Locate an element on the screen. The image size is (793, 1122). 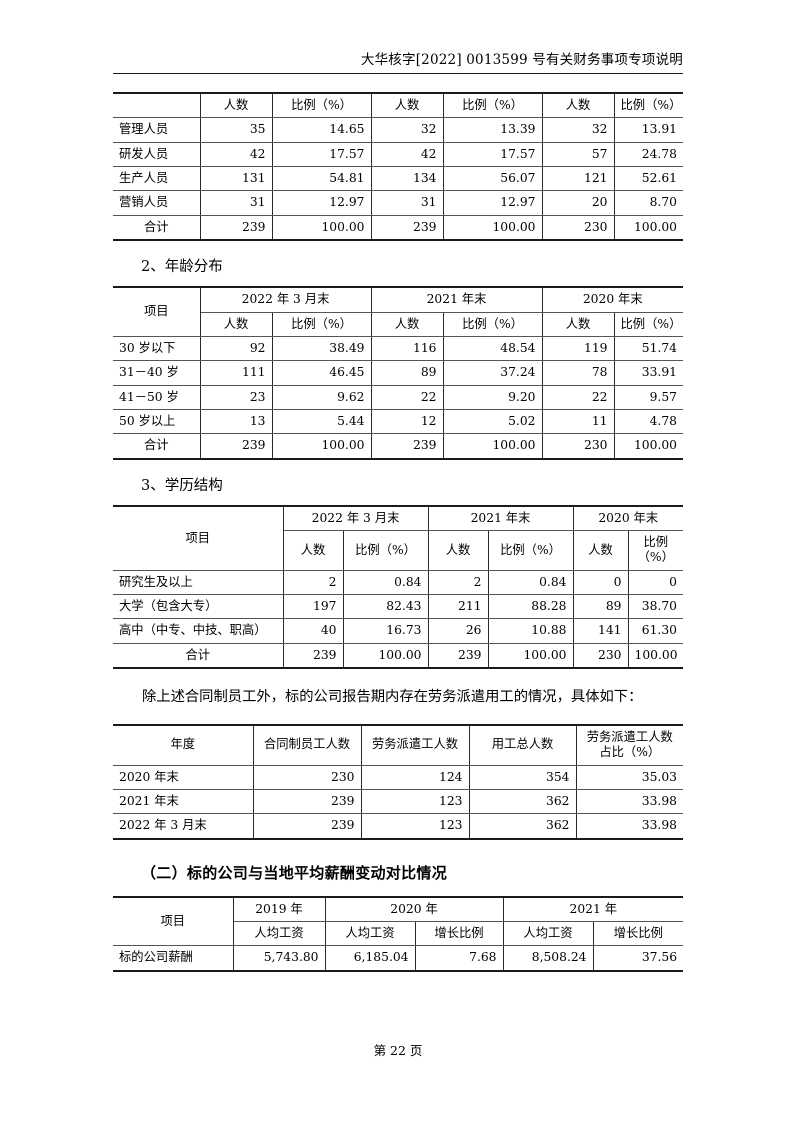
cell-value: 0.84 is located at coordinates (530, 582).